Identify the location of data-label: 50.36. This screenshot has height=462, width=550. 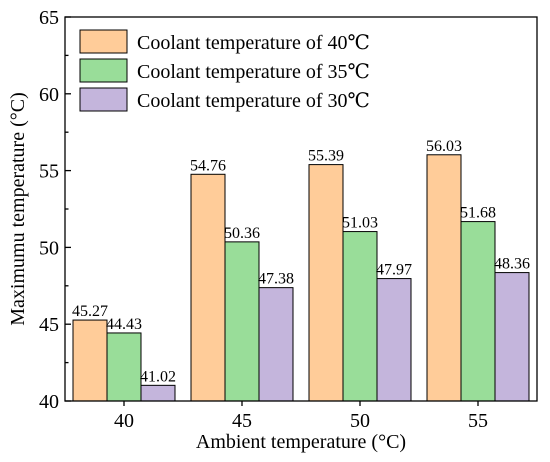
(242, 233).